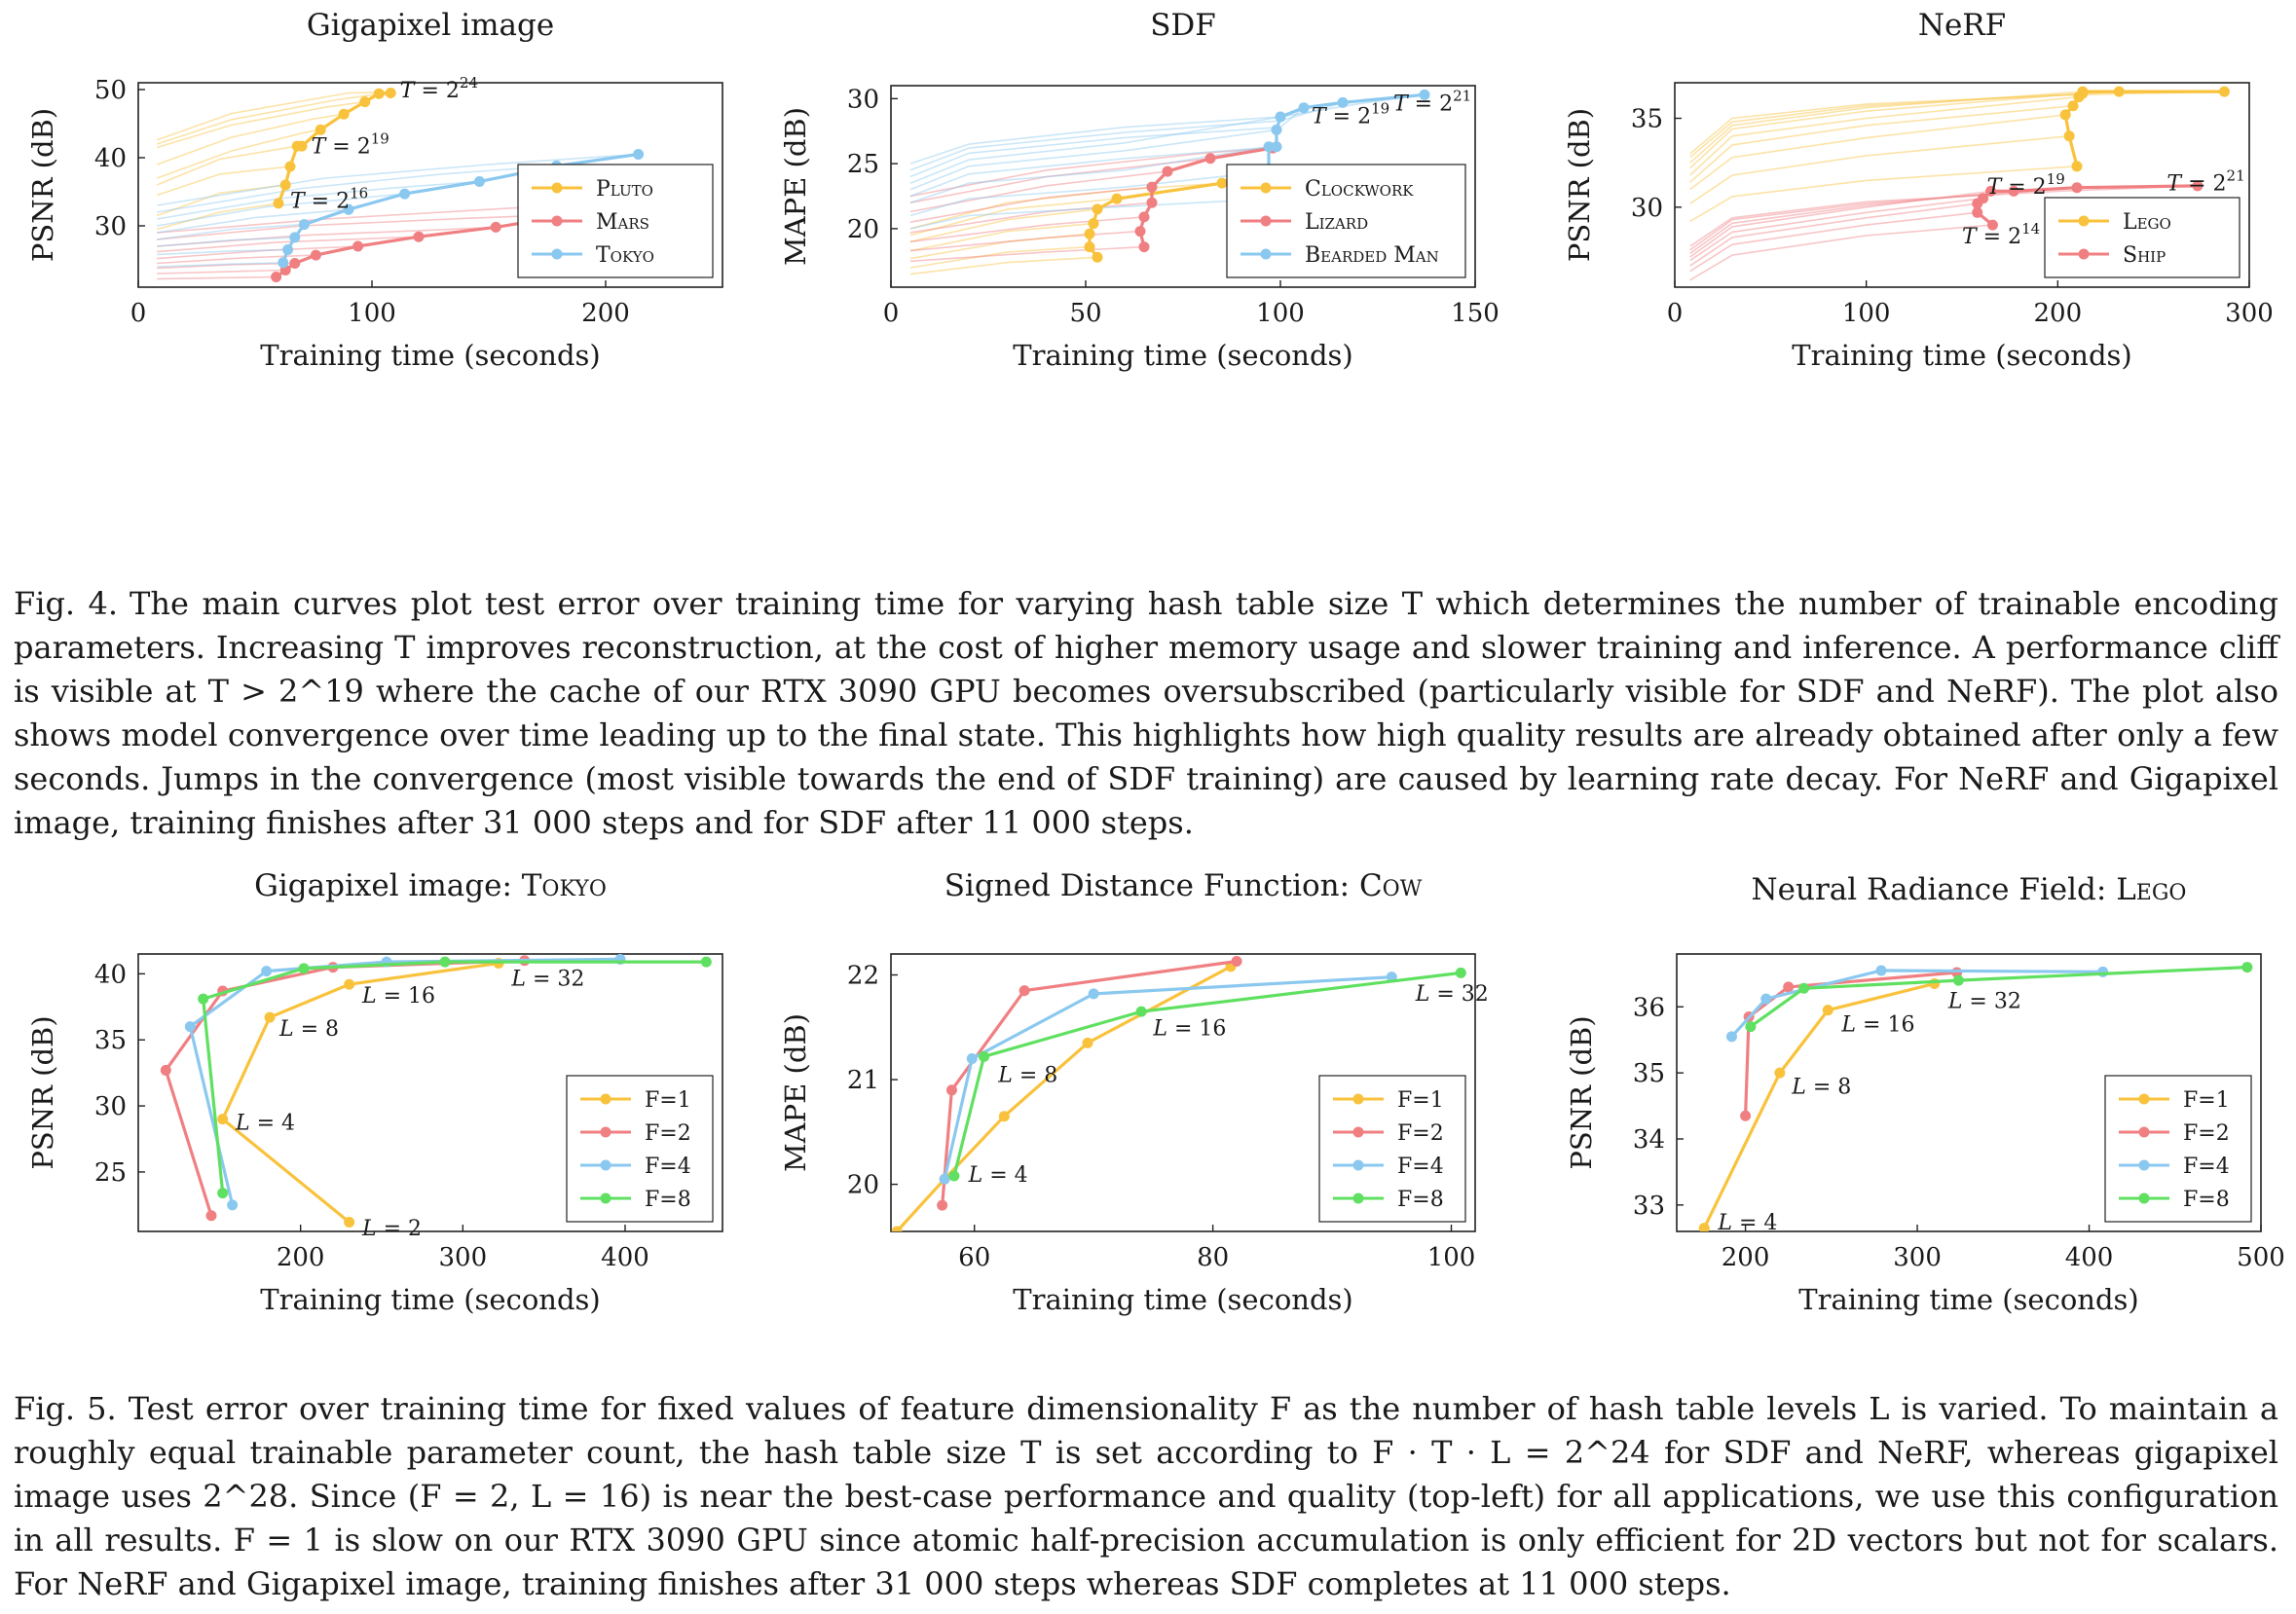 The image size is (2296, 1614). I want to click on chart-title-main: Signed Distance Function:, so click(1151, 885).